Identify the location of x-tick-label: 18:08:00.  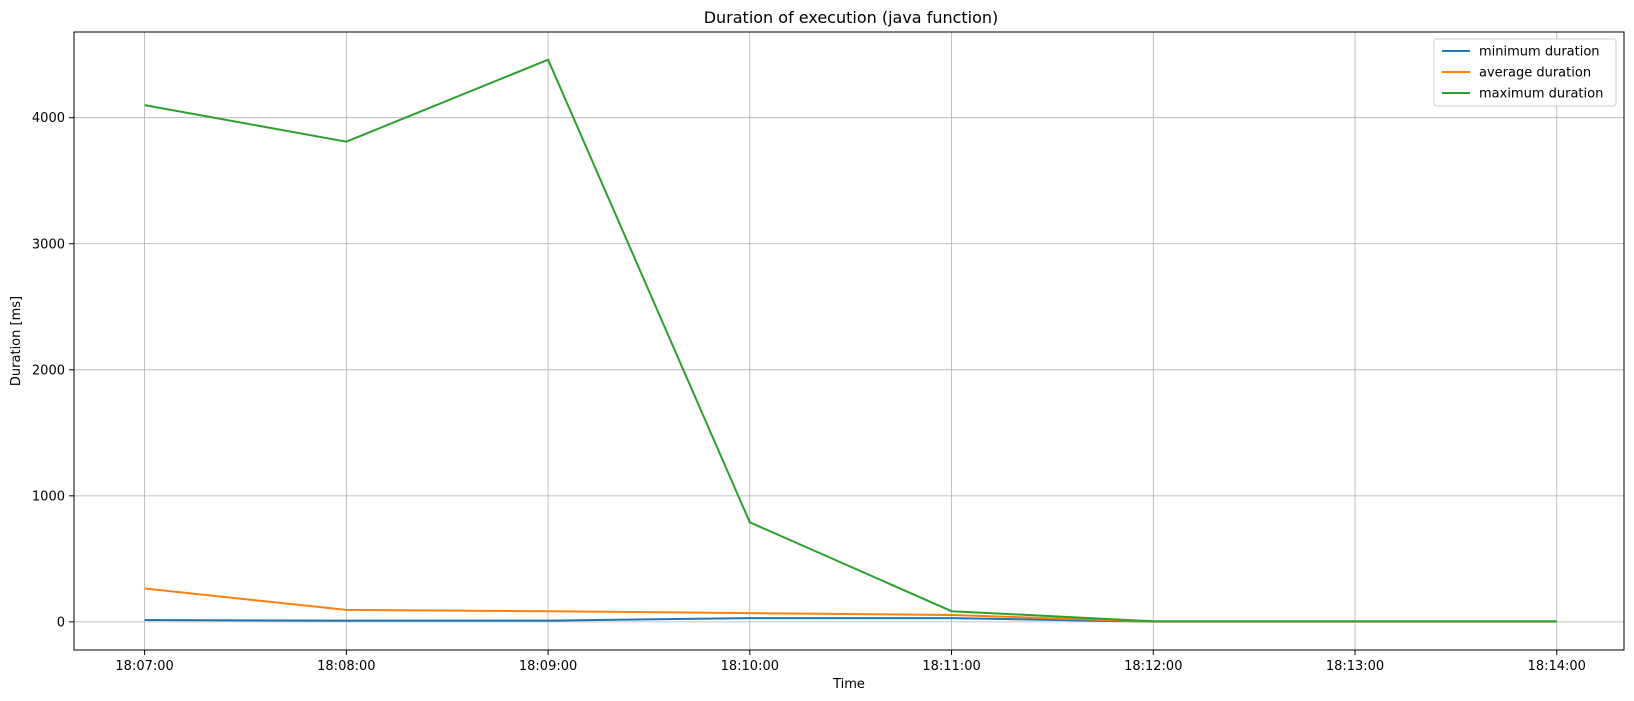
(346, 666).